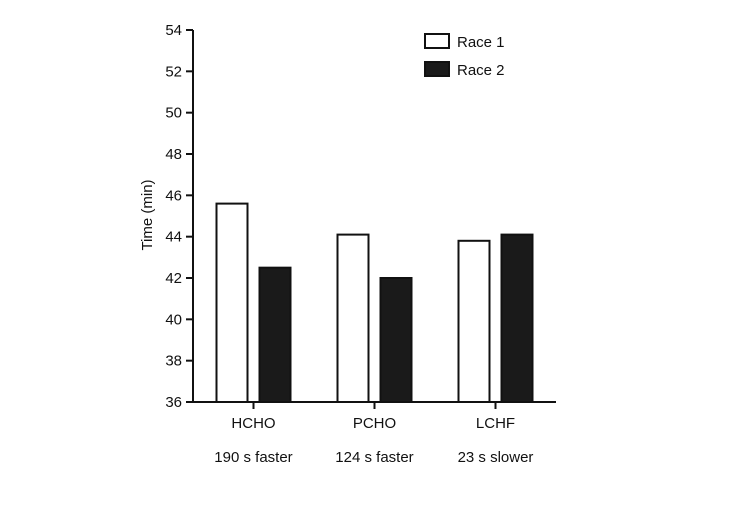 The height and width of the screenshot is (508, 750). Describe the element at coordinates (147, 214) in the screenshot. I see `y-axis-title: Time (min)` at that location.